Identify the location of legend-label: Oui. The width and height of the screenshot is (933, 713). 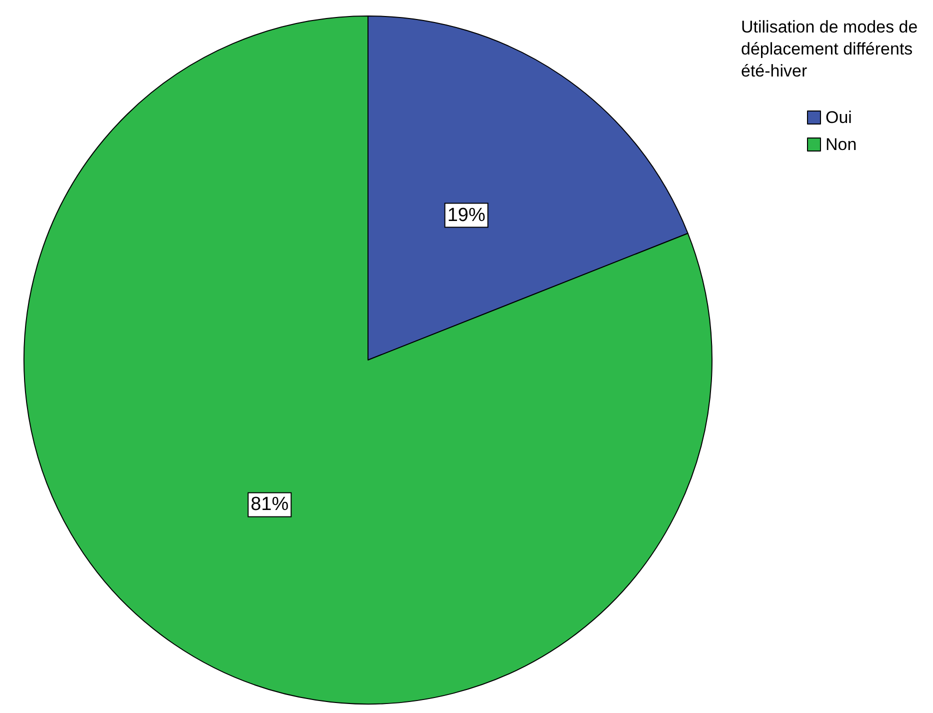
(839, 117).